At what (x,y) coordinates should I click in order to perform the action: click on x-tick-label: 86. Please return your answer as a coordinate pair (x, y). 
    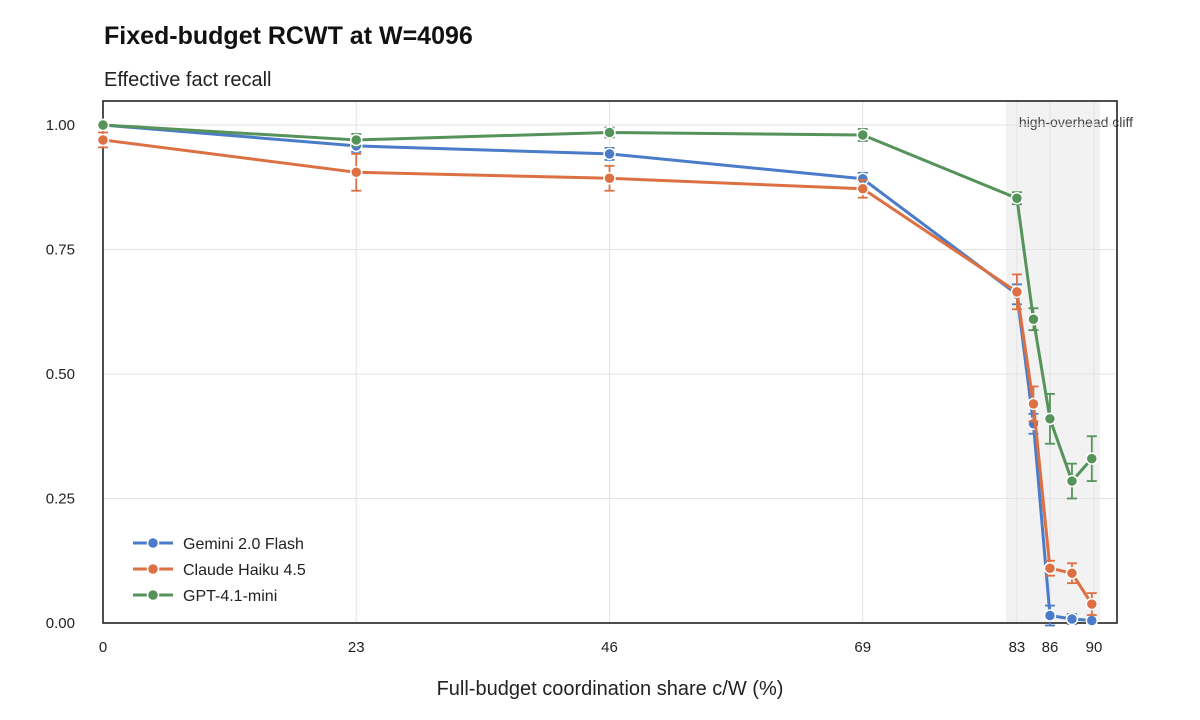
    Looking at the image, I should click on (1050, 647).